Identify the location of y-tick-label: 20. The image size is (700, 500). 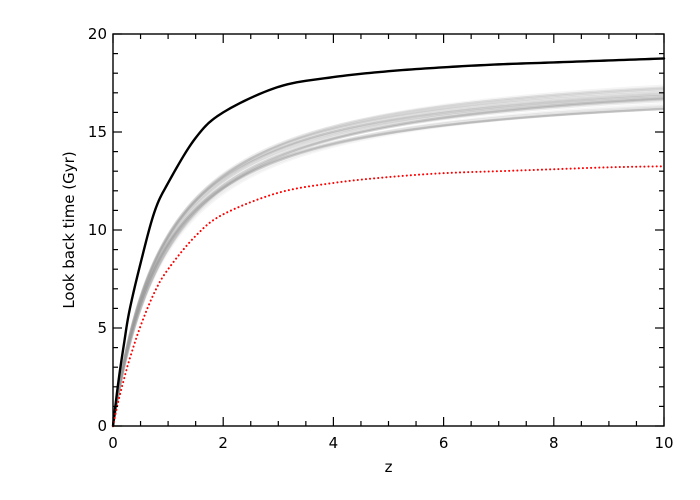
(97, 34).